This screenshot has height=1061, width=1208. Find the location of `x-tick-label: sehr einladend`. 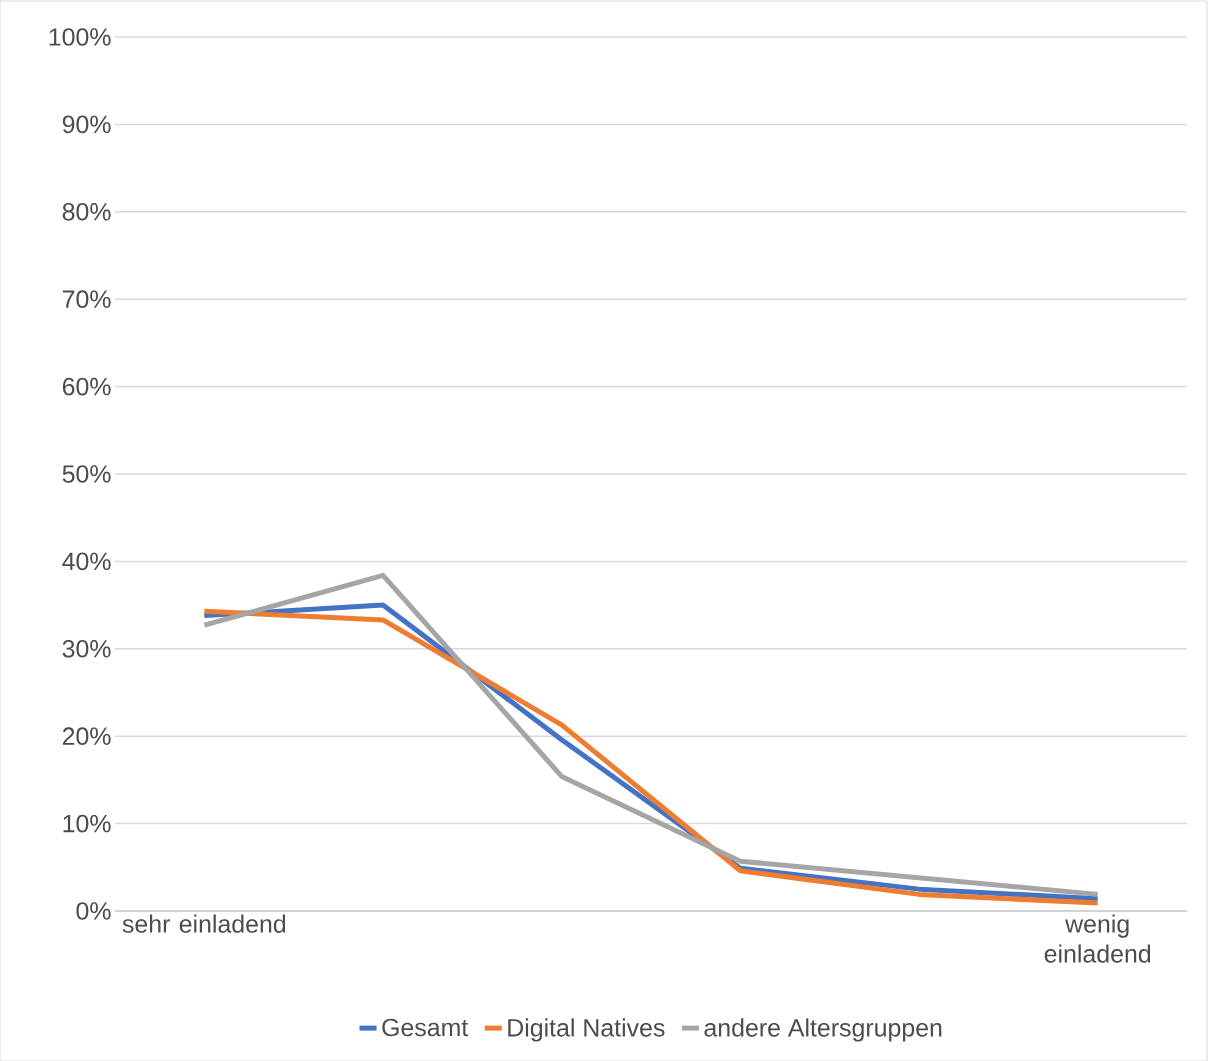

x-tick-label: sehr einladend is located at coordinates (204, 923).